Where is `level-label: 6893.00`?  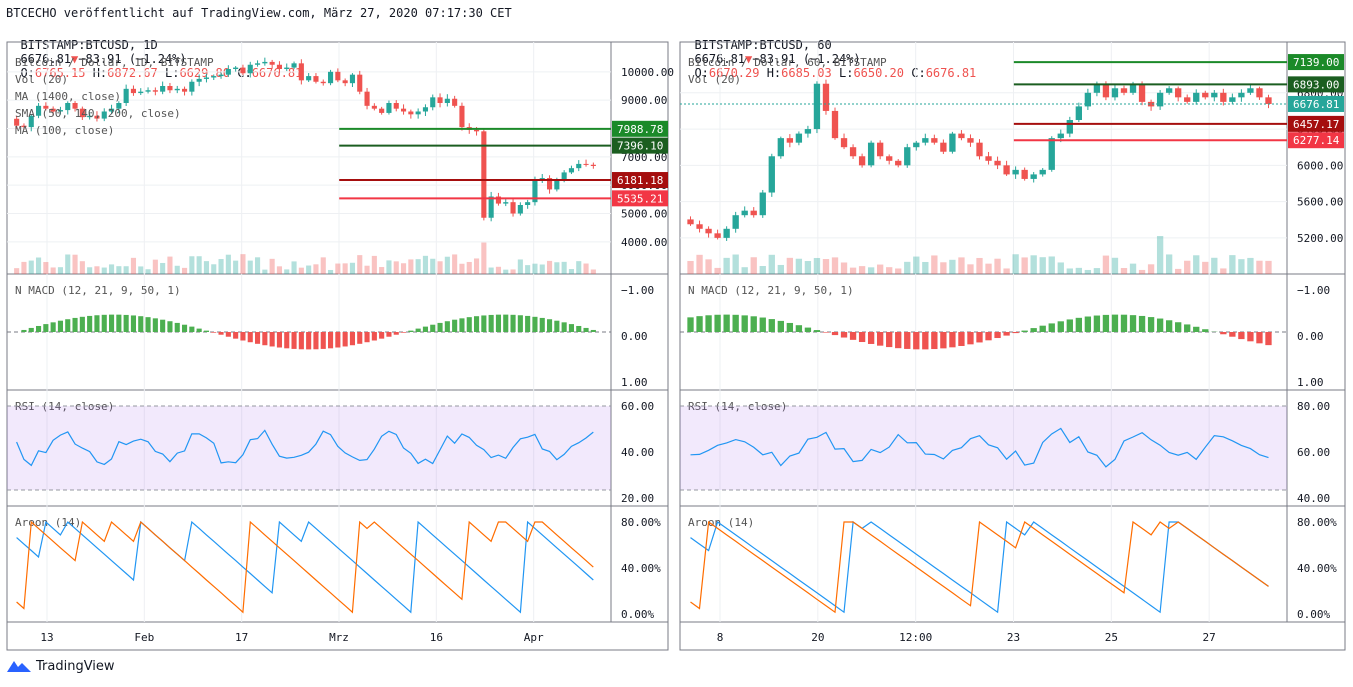 level-label: 6893.00 is located at coordinates (1316, 84).